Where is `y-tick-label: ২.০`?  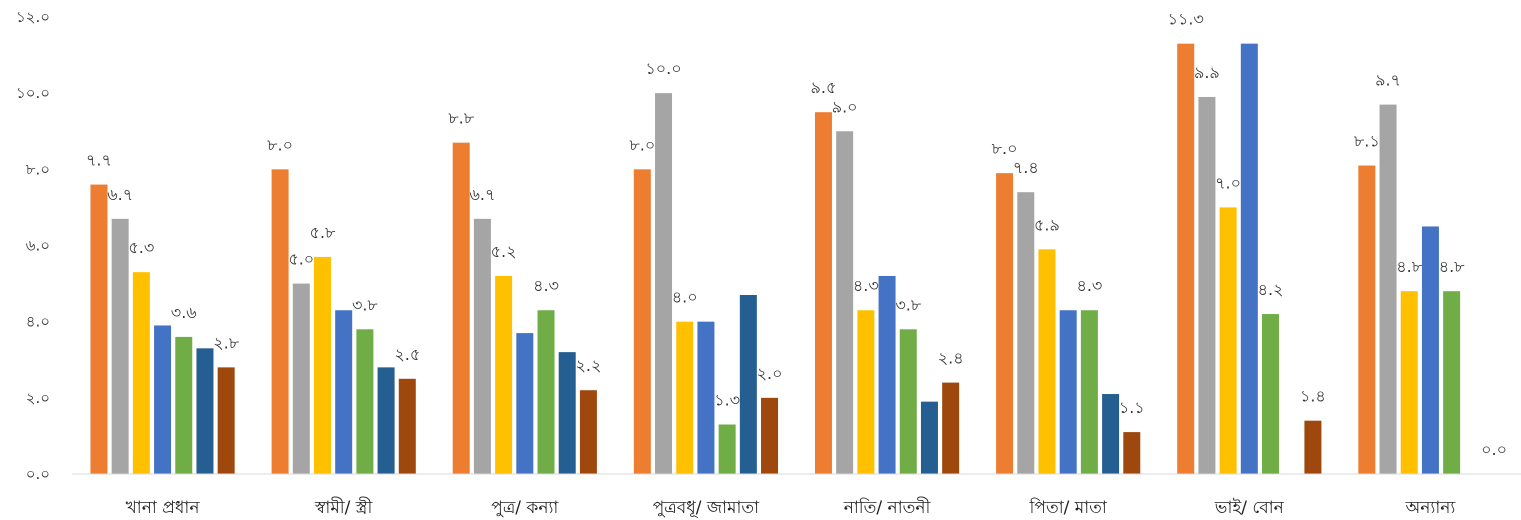 y-tick-label: ২.০ is located at coordinates (38, 398).